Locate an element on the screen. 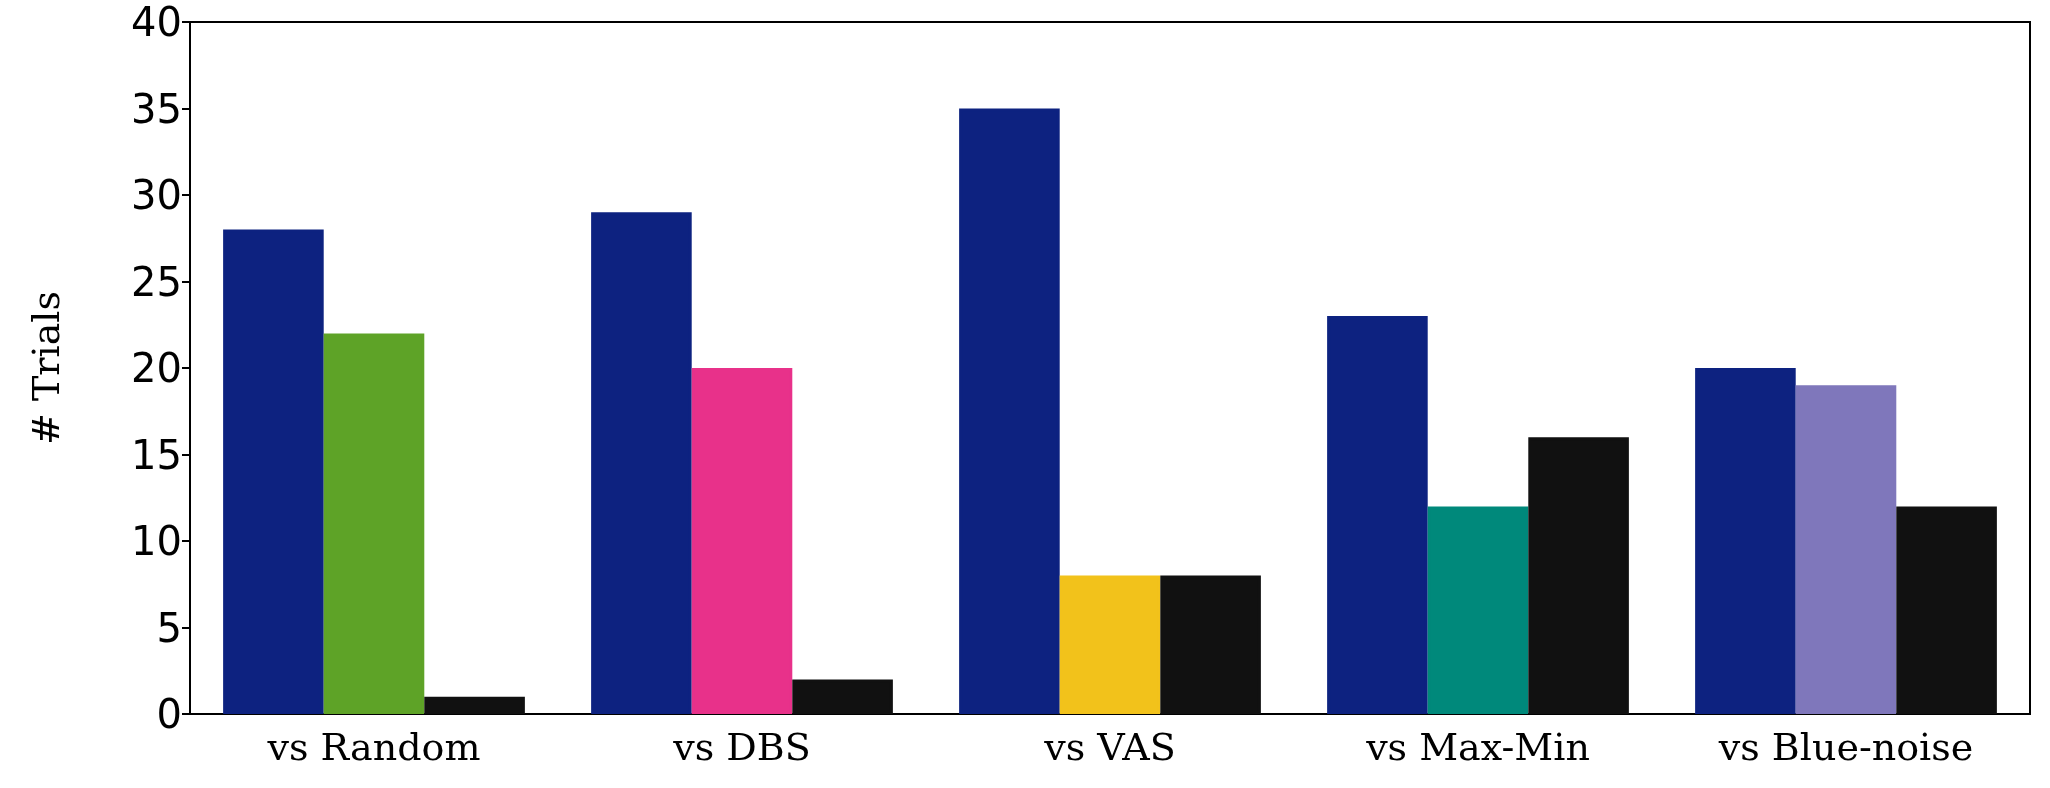  y-tick-label: 5 is located at coordinates (169, 627).